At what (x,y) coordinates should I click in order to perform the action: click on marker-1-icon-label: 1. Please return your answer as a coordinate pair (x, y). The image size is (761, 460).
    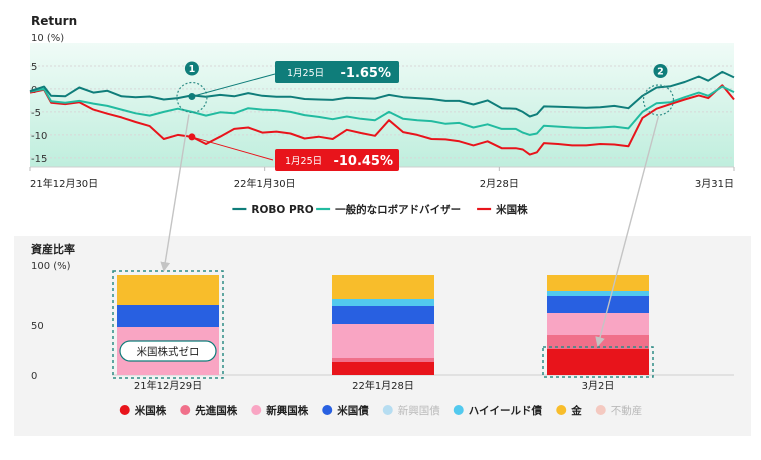
    Looking at the image, I should click on (192, 69).